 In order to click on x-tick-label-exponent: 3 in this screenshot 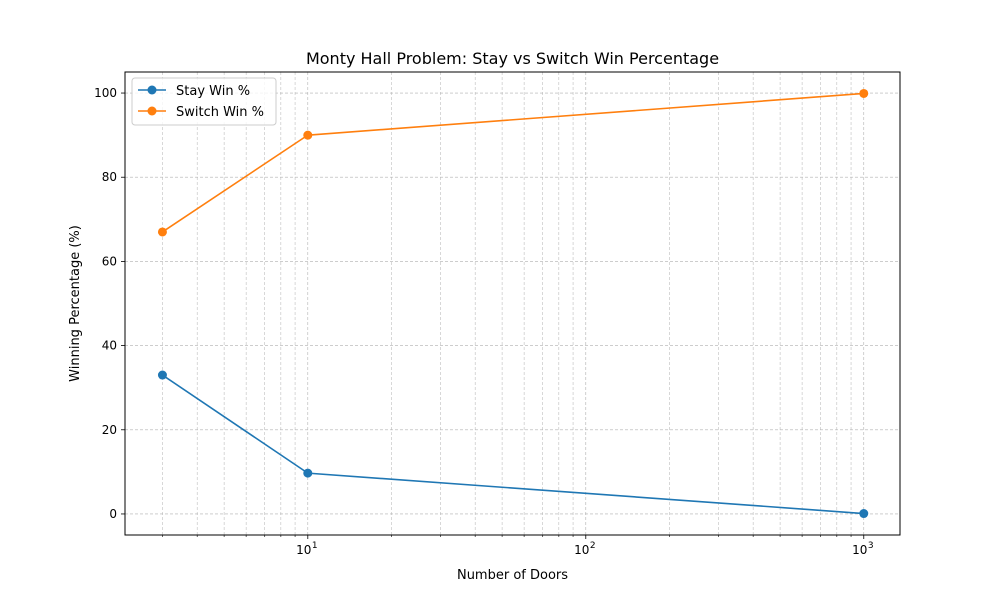, I will do `click(871, 546)`.